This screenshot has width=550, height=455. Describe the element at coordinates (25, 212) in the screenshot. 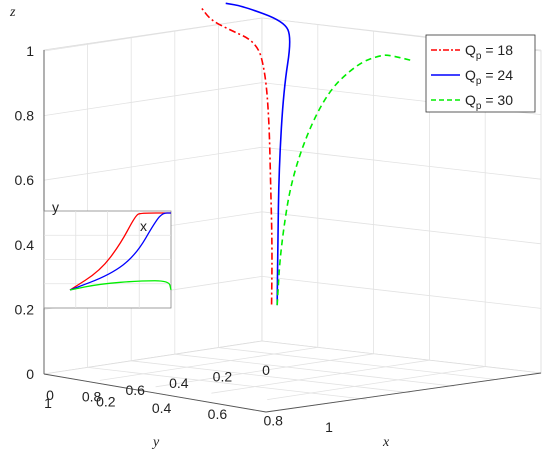

I see `z-tick-labels: 0 0.2 0.4 0.6 0.8 1` at that location.